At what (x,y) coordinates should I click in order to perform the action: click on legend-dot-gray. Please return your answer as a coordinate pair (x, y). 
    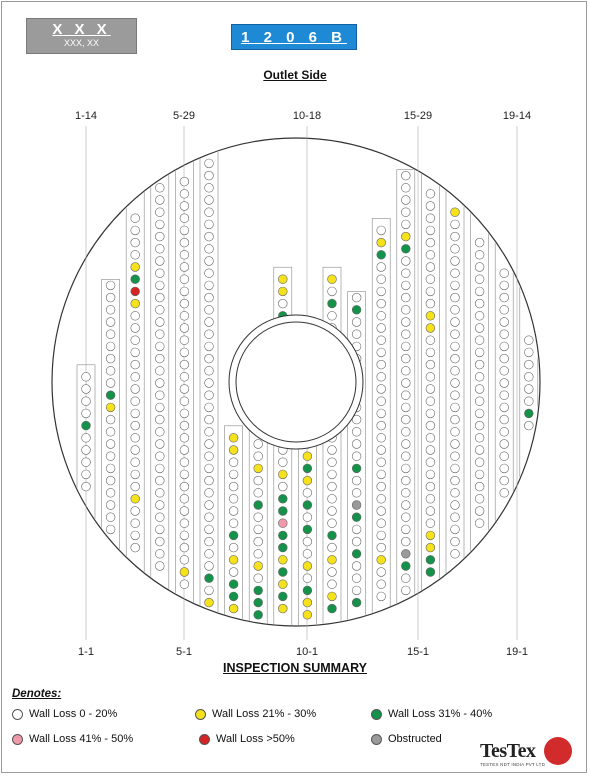
    Looking at the image, I should click on (376, 739).